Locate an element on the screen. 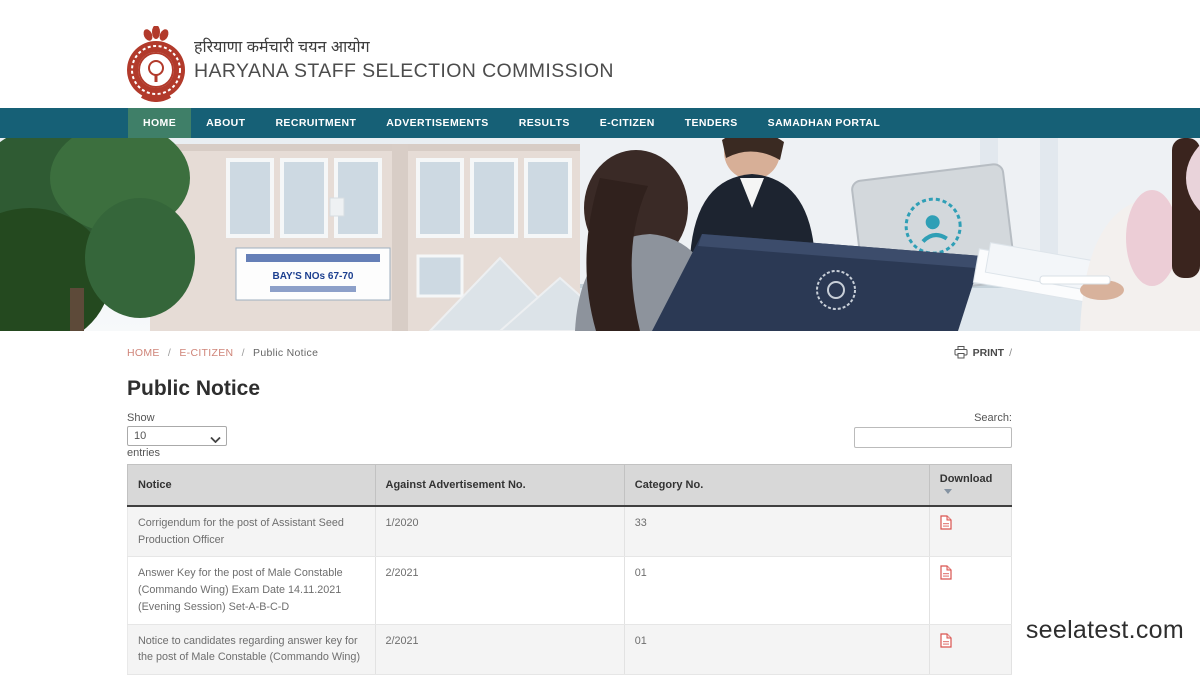  building: BAY'S NOs 67-70 is located at coordinates (386, 237).